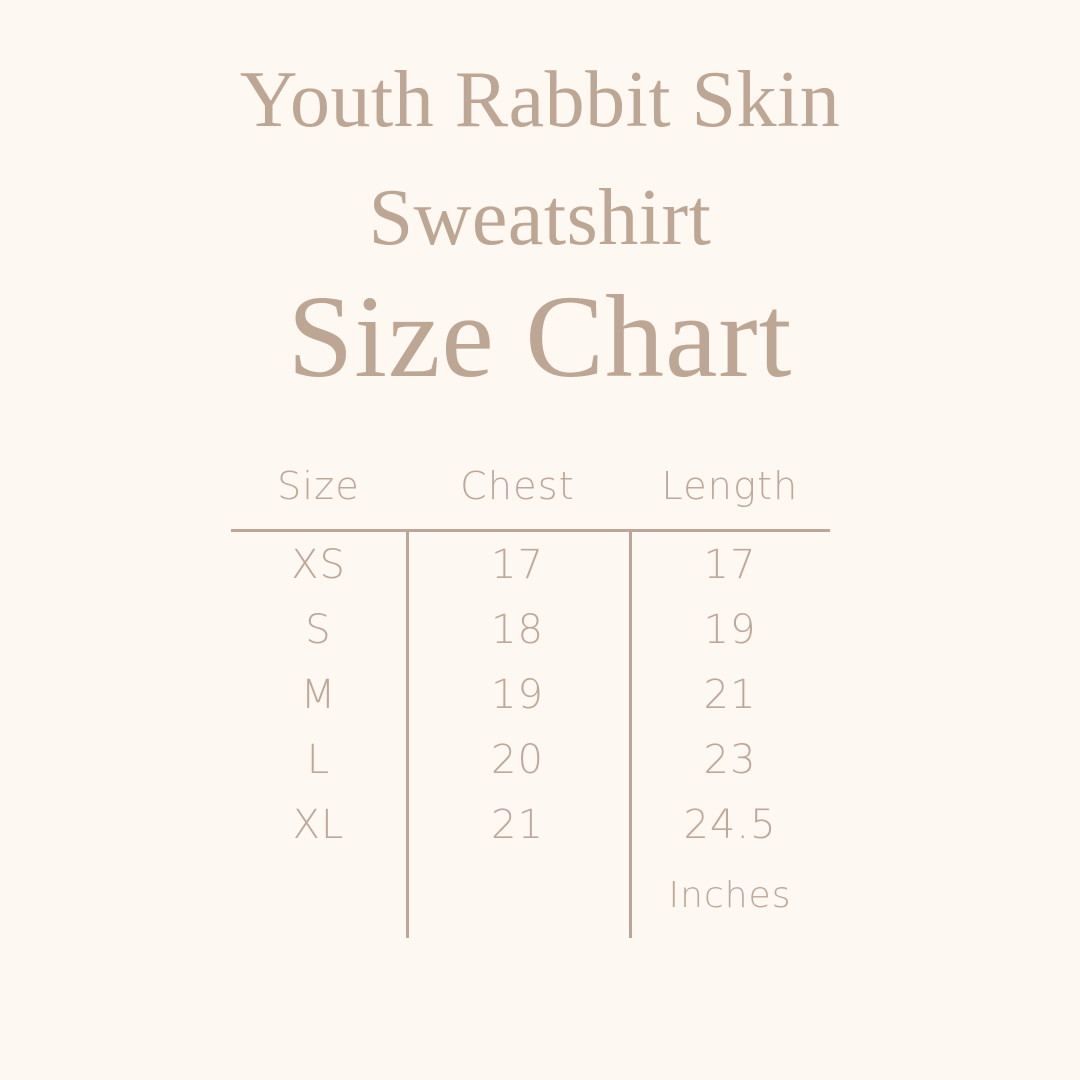 This screenshot has height=1080, width=1080. Describe the element at coordinates (318, 760) in the screenshot. I see `cell-size: L` at that location.